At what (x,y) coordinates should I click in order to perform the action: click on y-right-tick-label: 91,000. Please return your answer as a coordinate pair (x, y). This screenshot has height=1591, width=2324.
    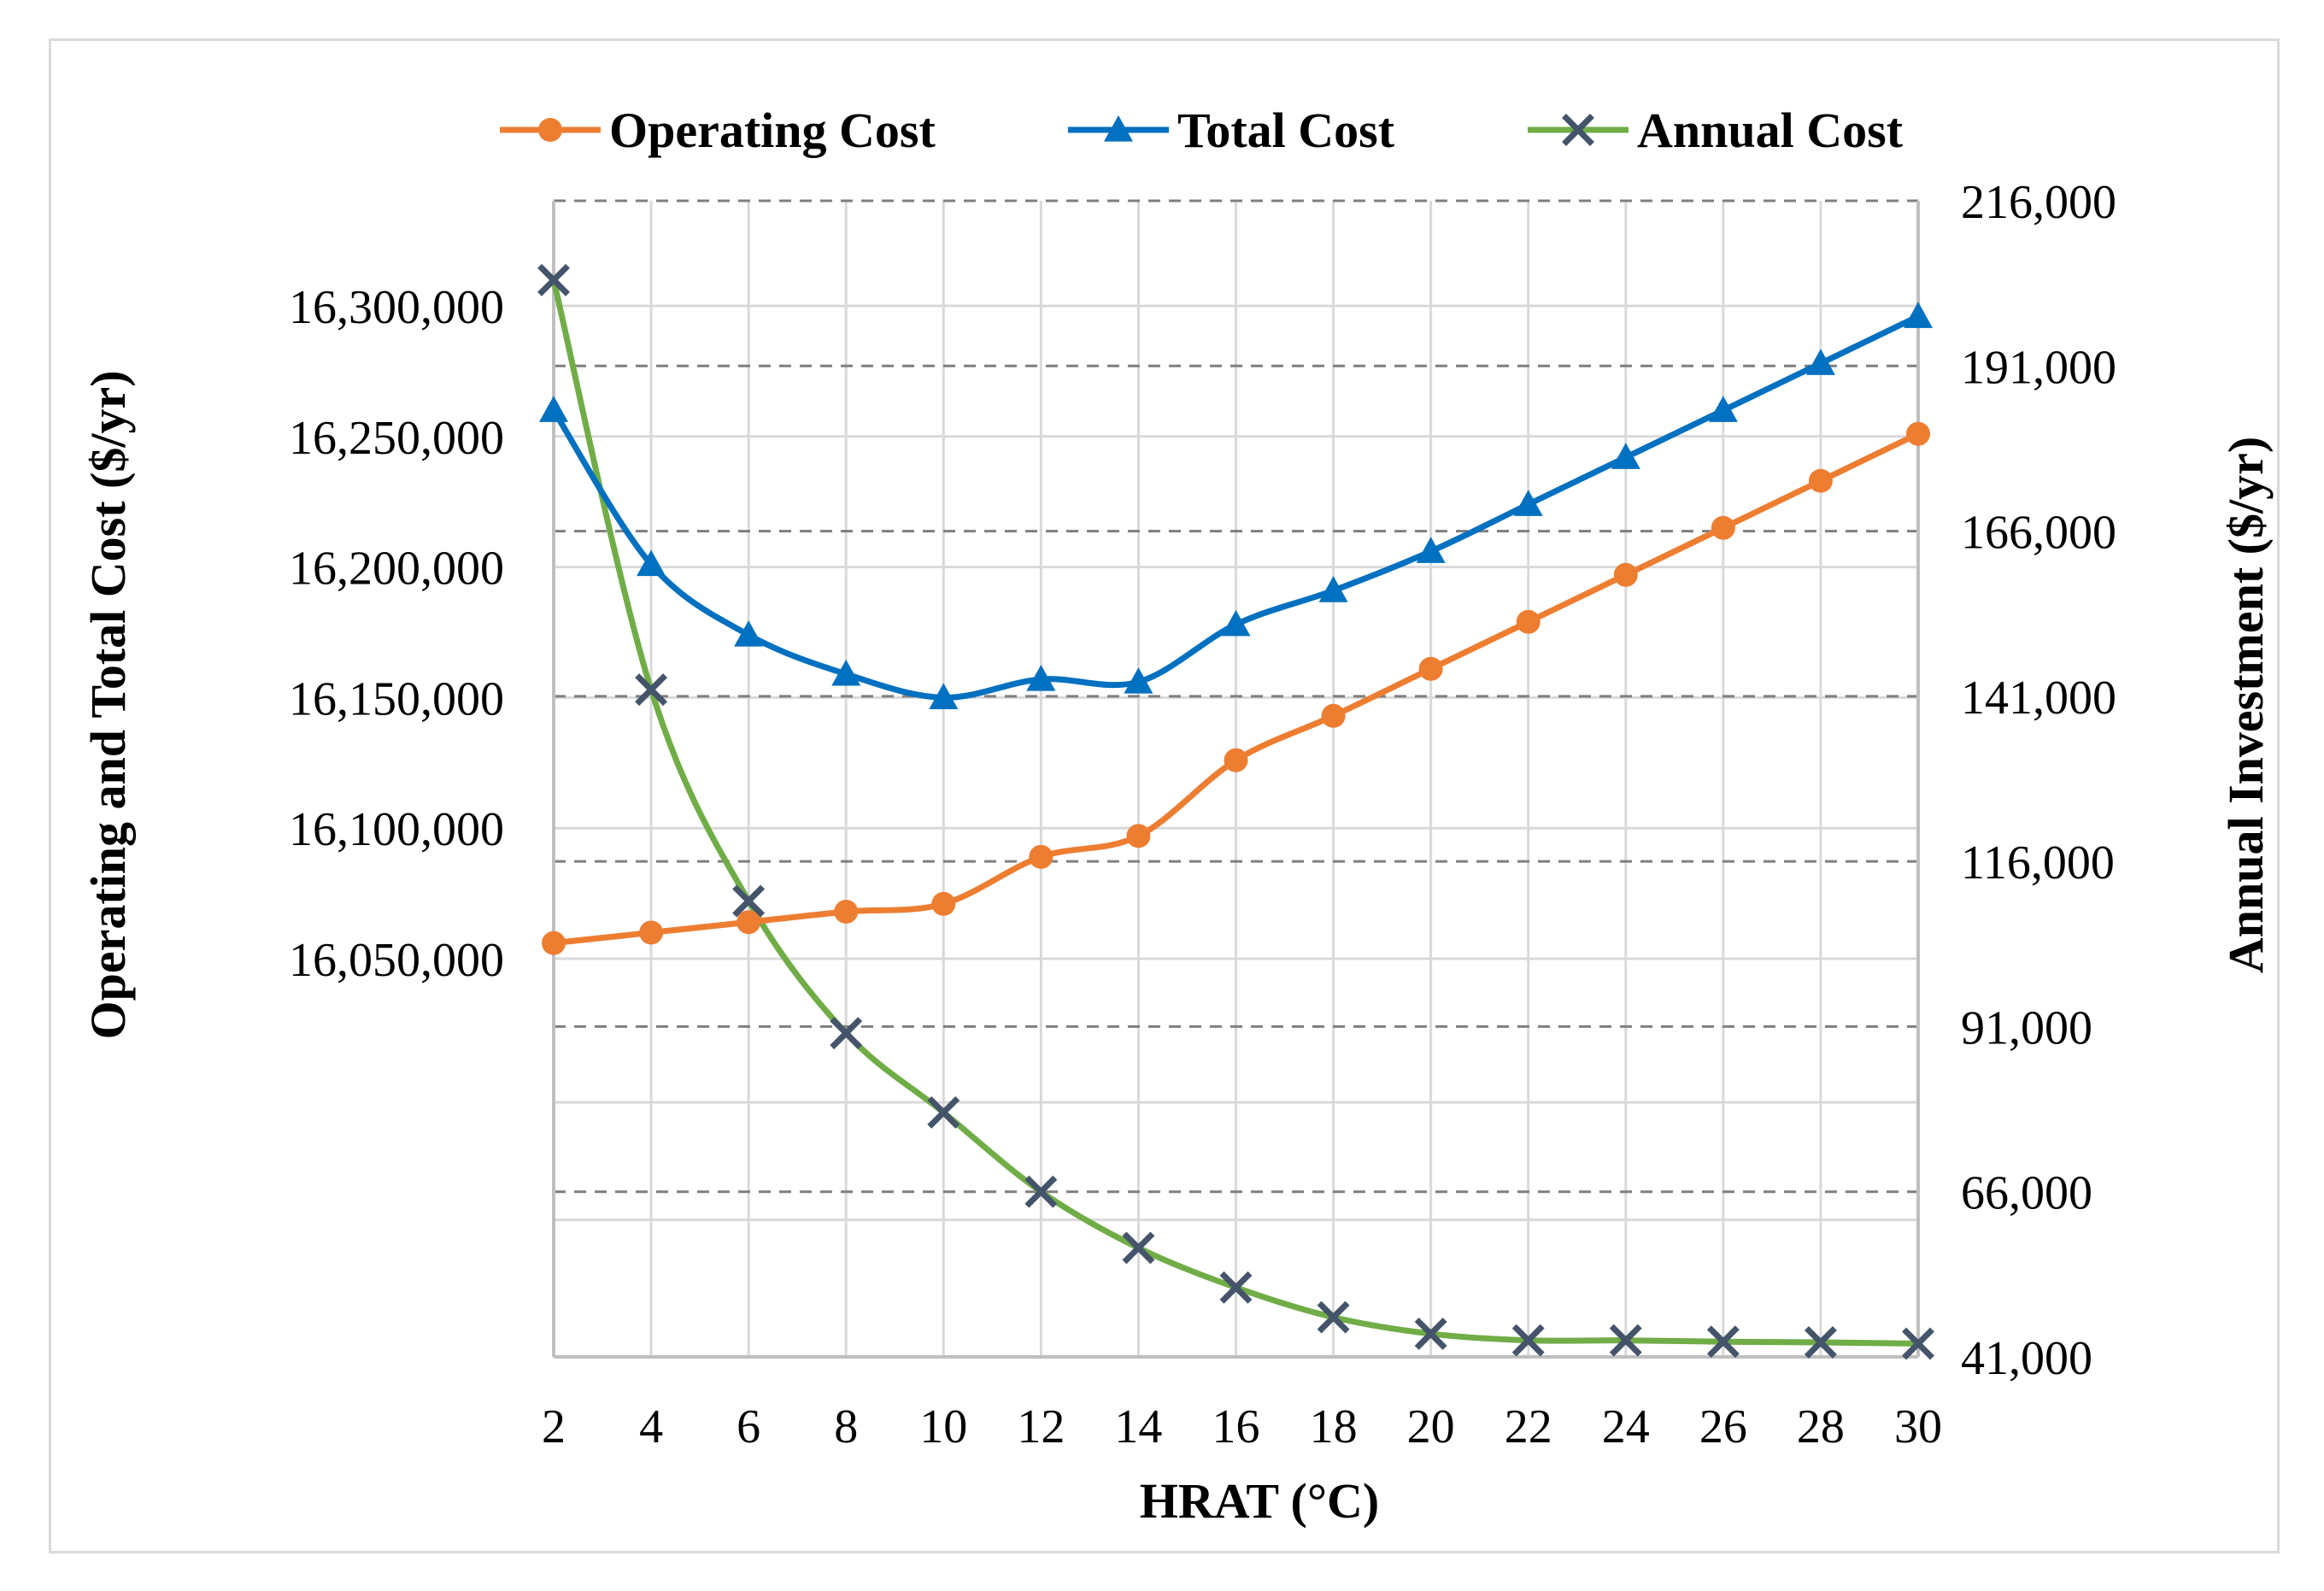
    Looking at the image, I should click on (2026, 1027).